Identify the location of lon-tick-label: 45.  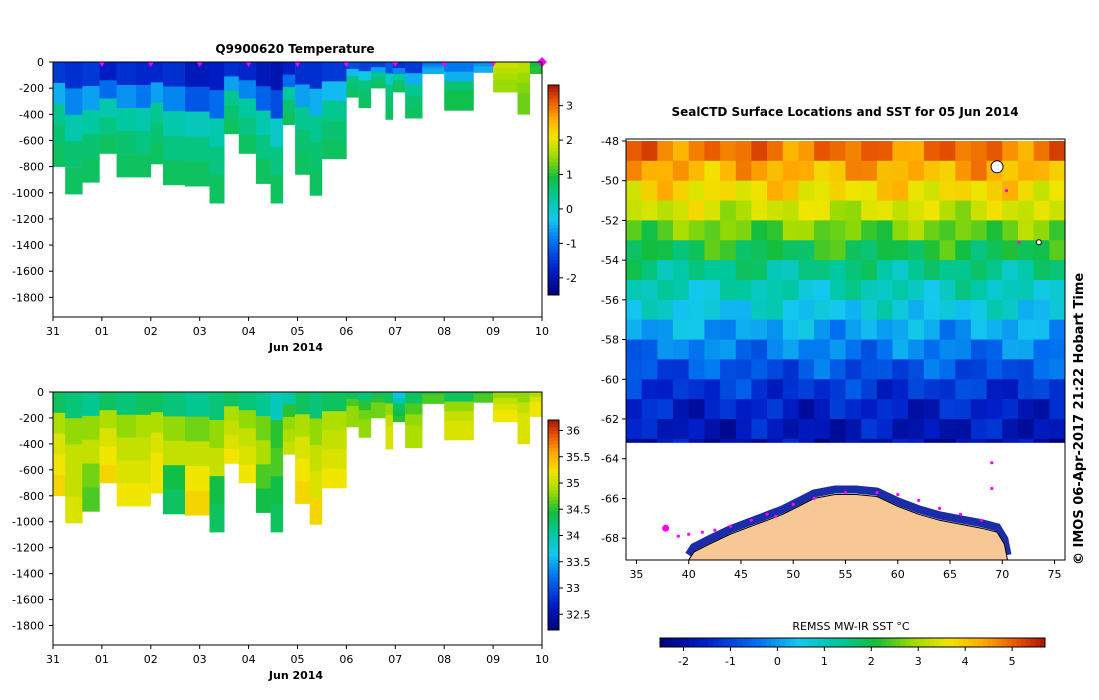
(741, 574).